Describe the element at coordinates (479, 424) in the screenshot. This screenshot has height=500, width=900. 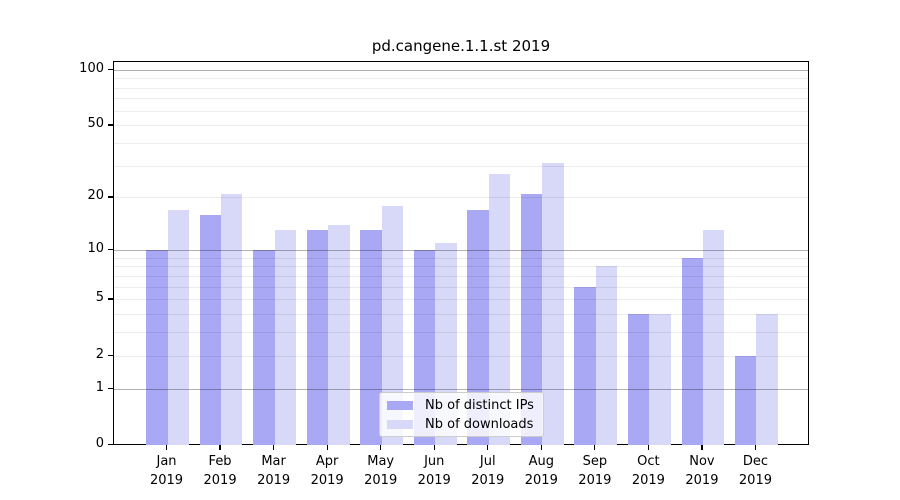
I see `legend-label-downloads: Nb of downloads` at that location.